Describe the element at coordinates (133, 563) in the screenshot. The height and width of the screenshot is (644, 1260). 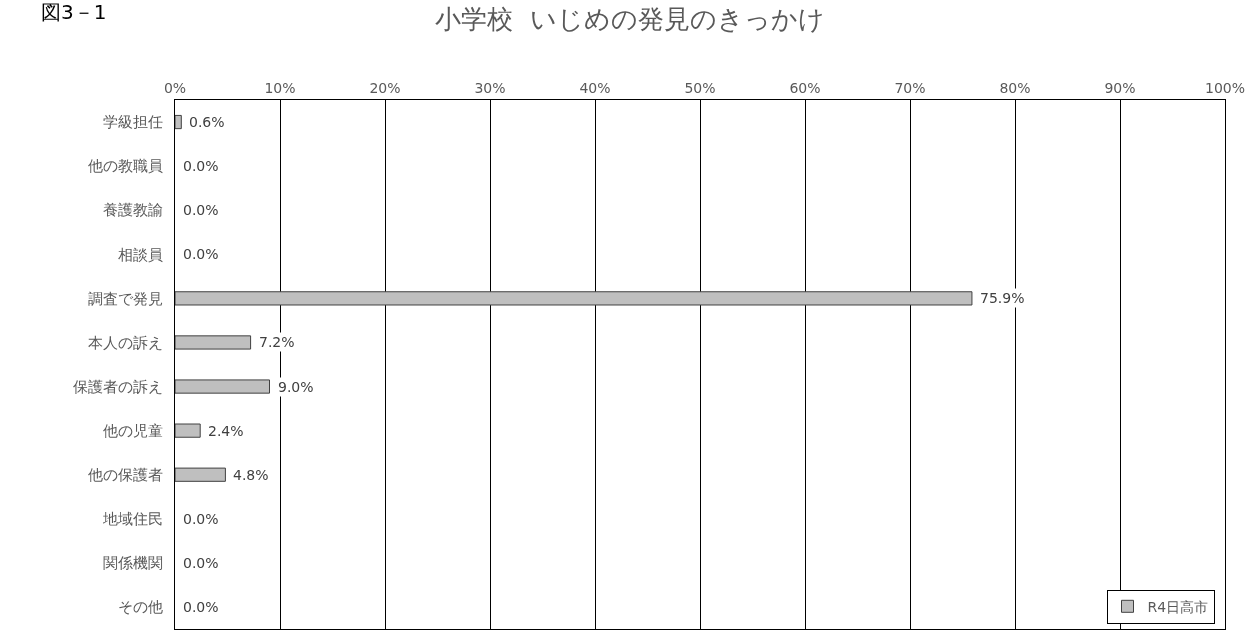
I see `y-tick-label: 関係機関` at that location.